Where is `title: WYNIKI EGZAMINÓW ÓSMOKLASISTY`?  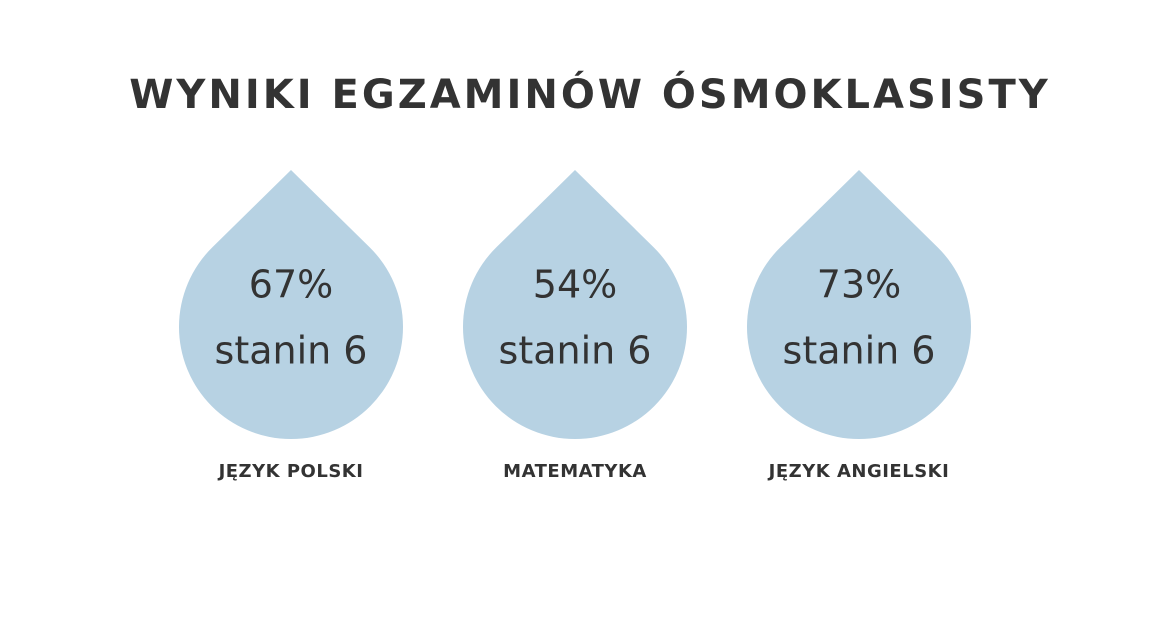 title: WYNIKI EGZAMINÓW ÓSMOKLASISTY is located at coordinates (589, 94).